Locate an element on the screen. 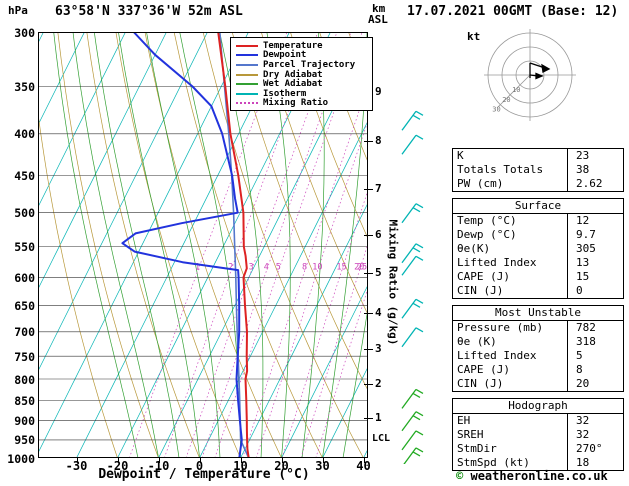 Image resolution: width=629 pixels, height=486 pixels. table-row: Temp (°C) 12 is located at coordinates (538, 221).